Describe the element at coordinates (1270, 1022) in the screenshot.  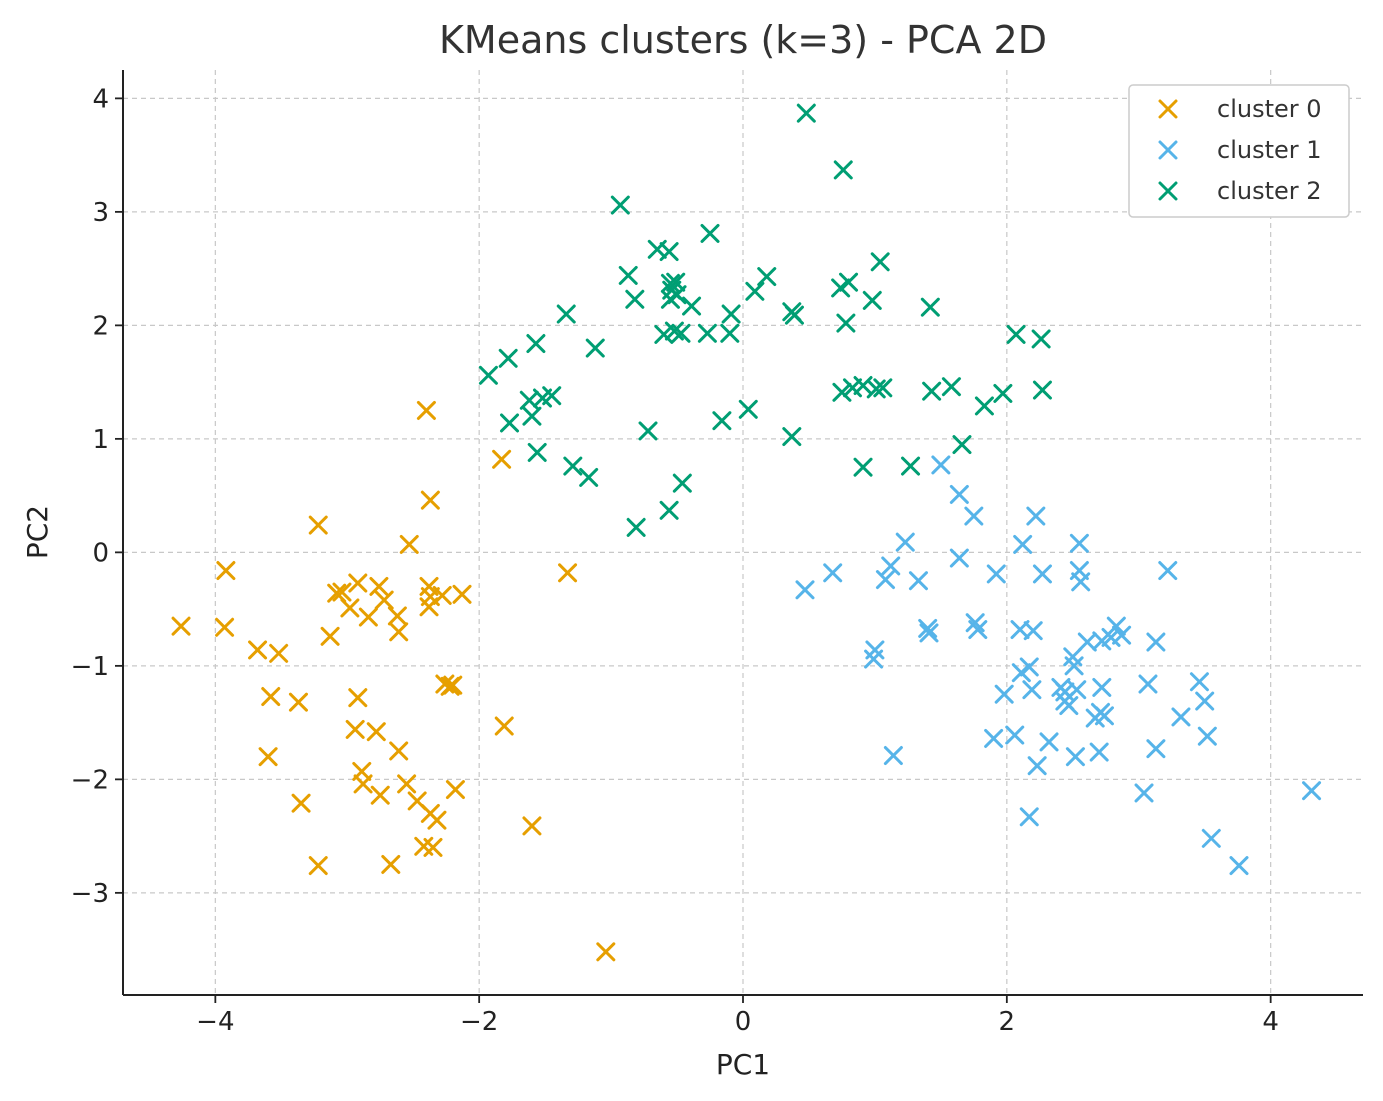
I see `x-tick-label: 4` at that location.